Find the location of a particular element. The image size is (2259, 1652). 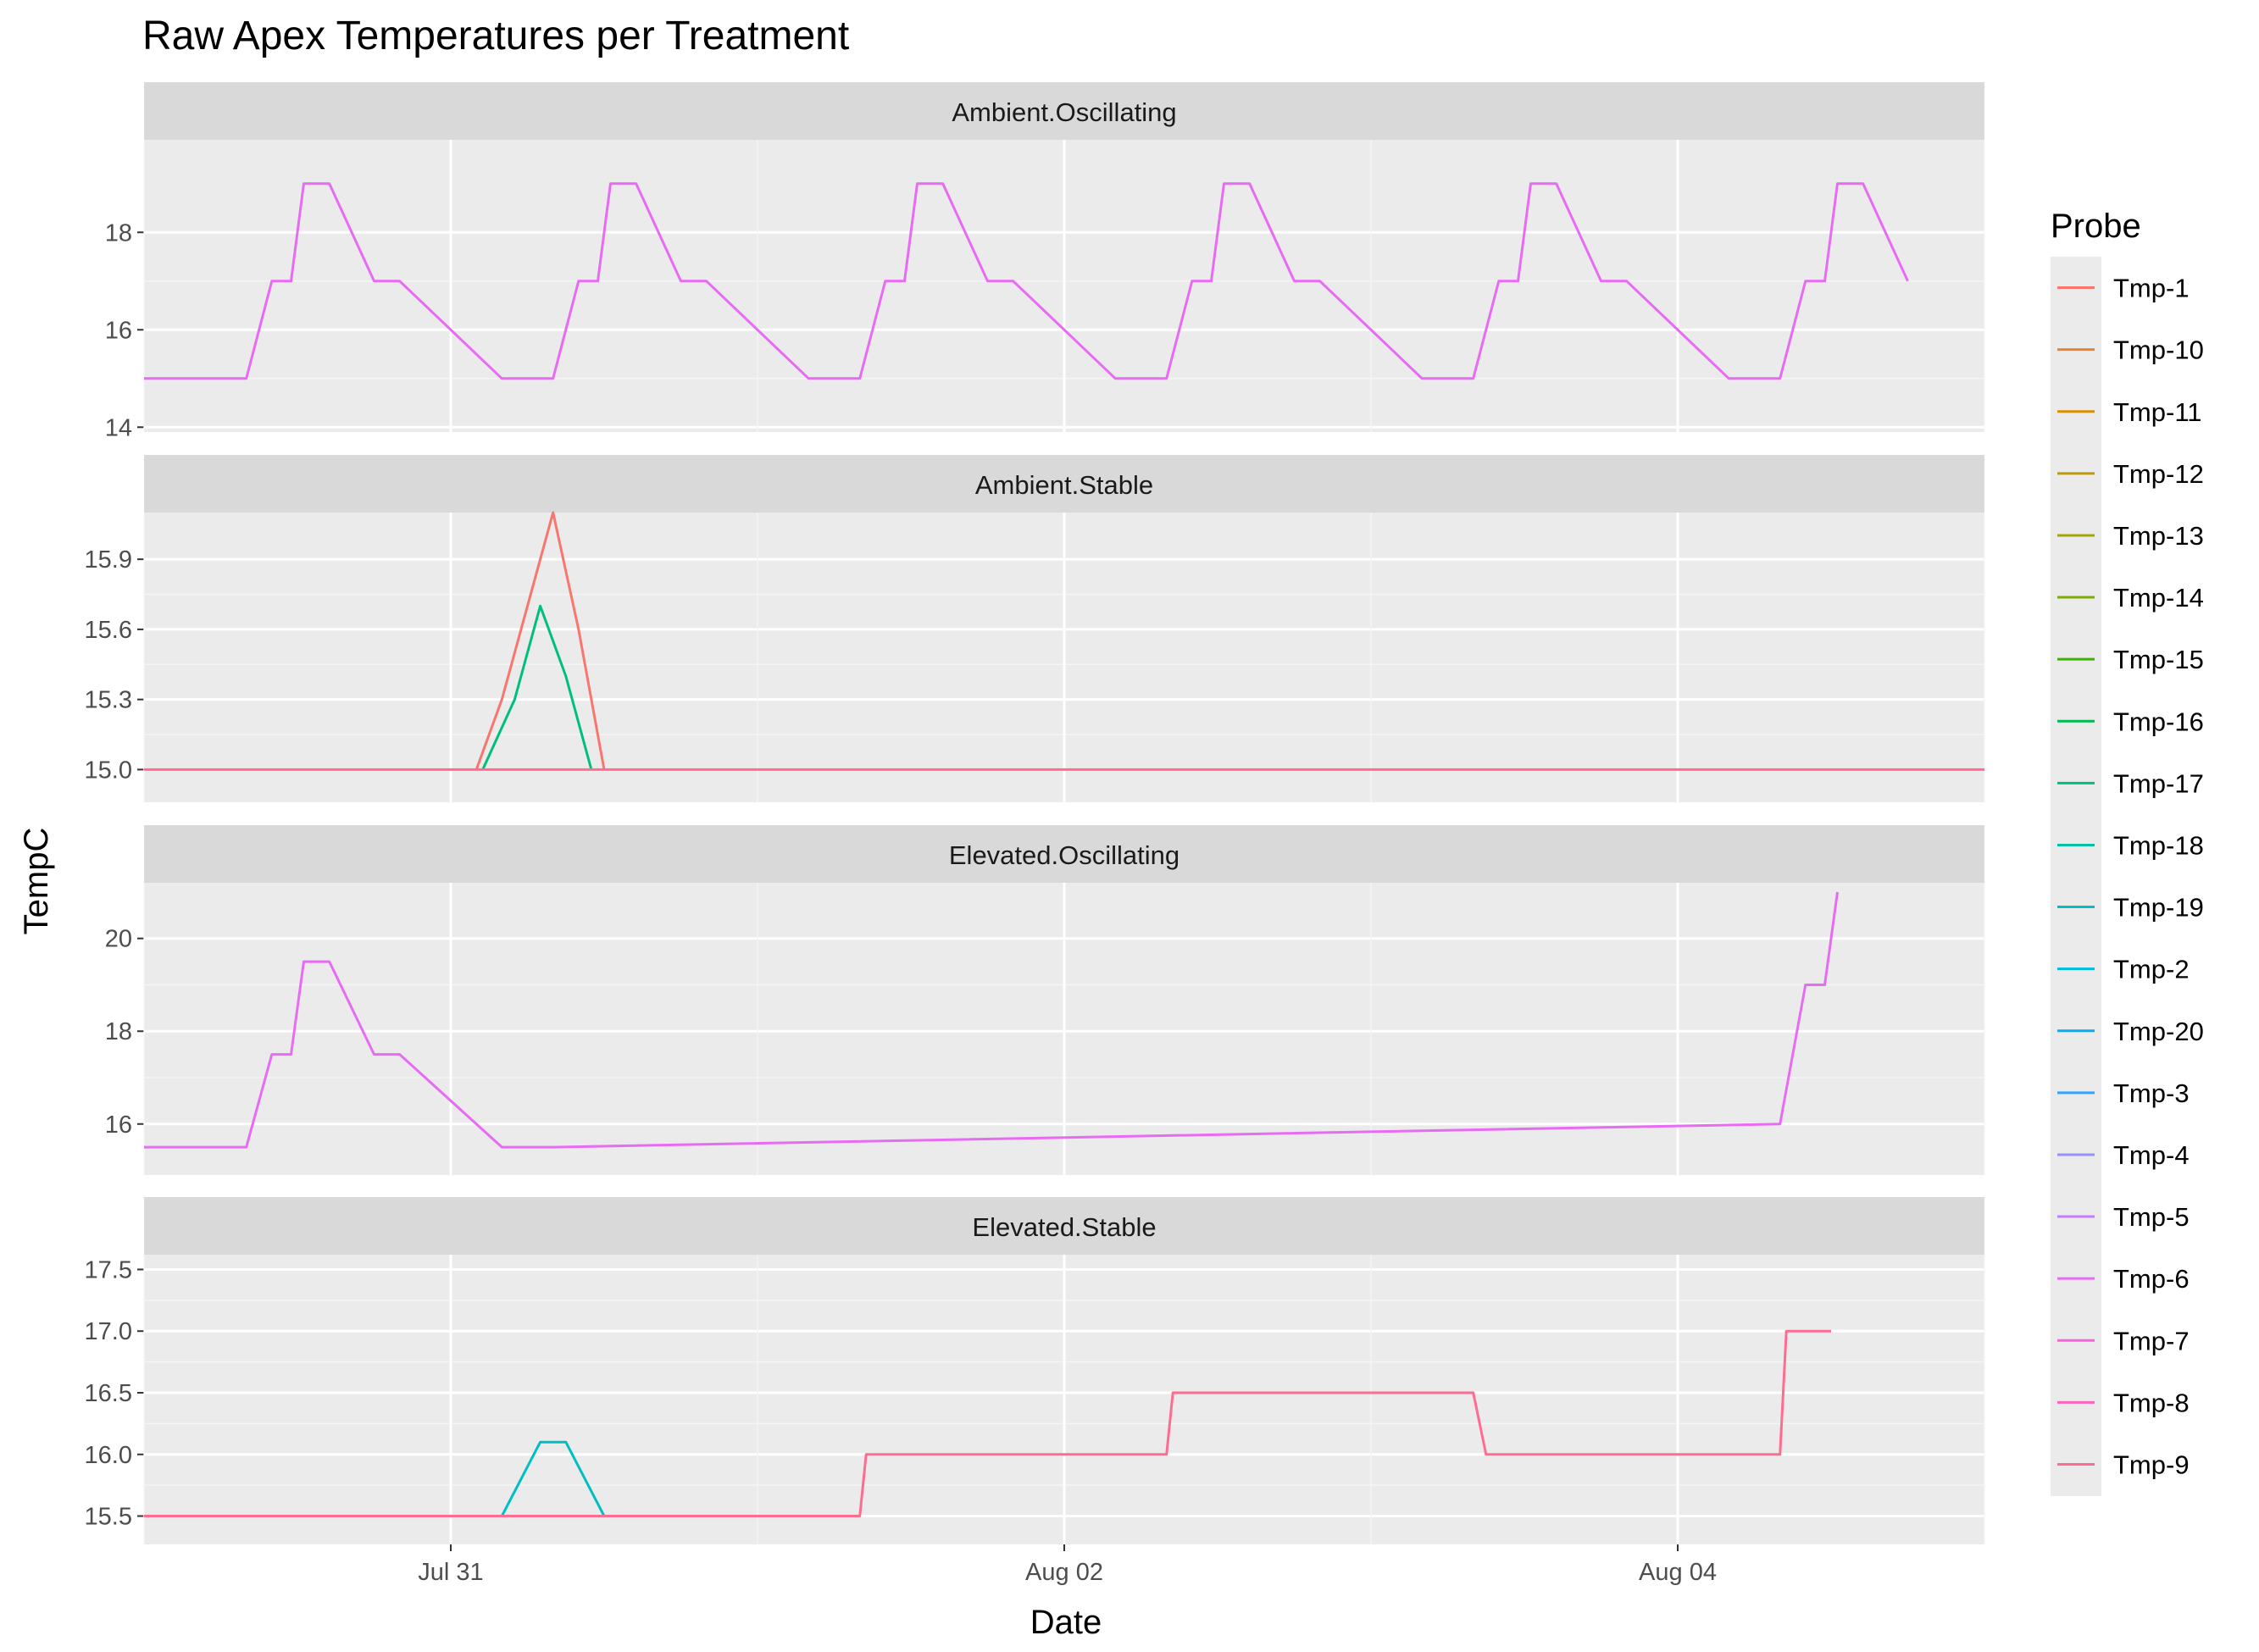

legend-entry-tmp-11: Tmp-11 is located at coordinates (2129, 412).